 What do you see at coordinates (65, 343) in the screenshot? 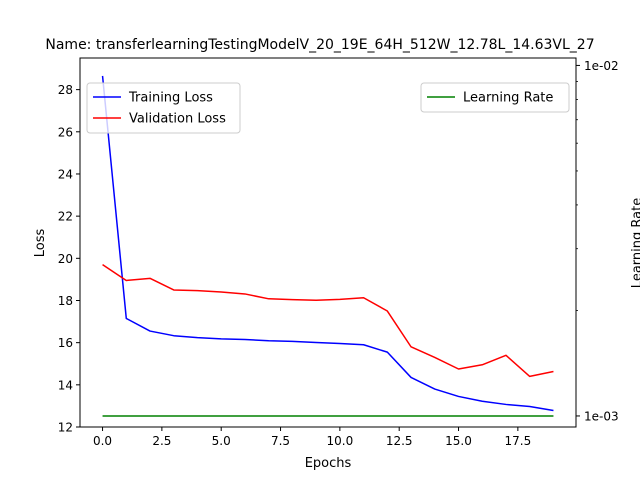
I see `y-tick-label: 16` at bounding box center [65, 343].